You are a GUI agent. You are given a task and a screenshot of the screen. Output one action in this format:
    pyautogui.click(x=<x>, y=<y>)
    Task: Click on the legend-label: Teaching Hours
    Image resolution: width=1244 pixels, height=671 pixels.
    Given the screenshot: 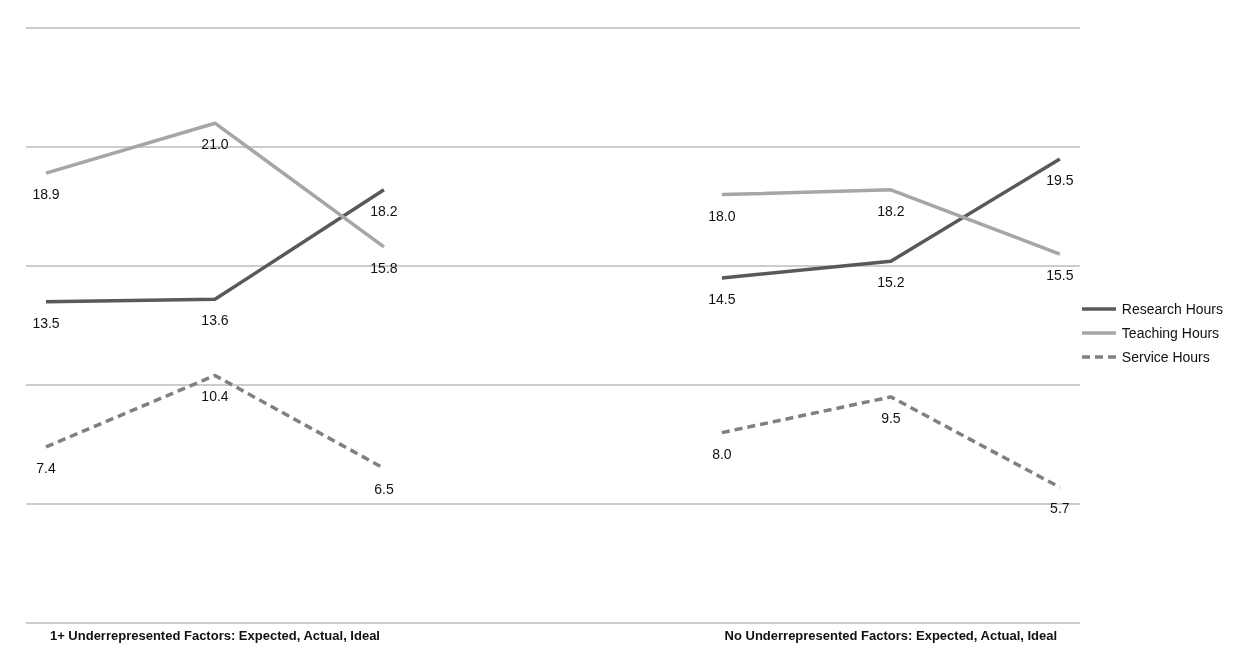 What is the action you would take?
    pyautogui.click(x=1170, y=333)
    